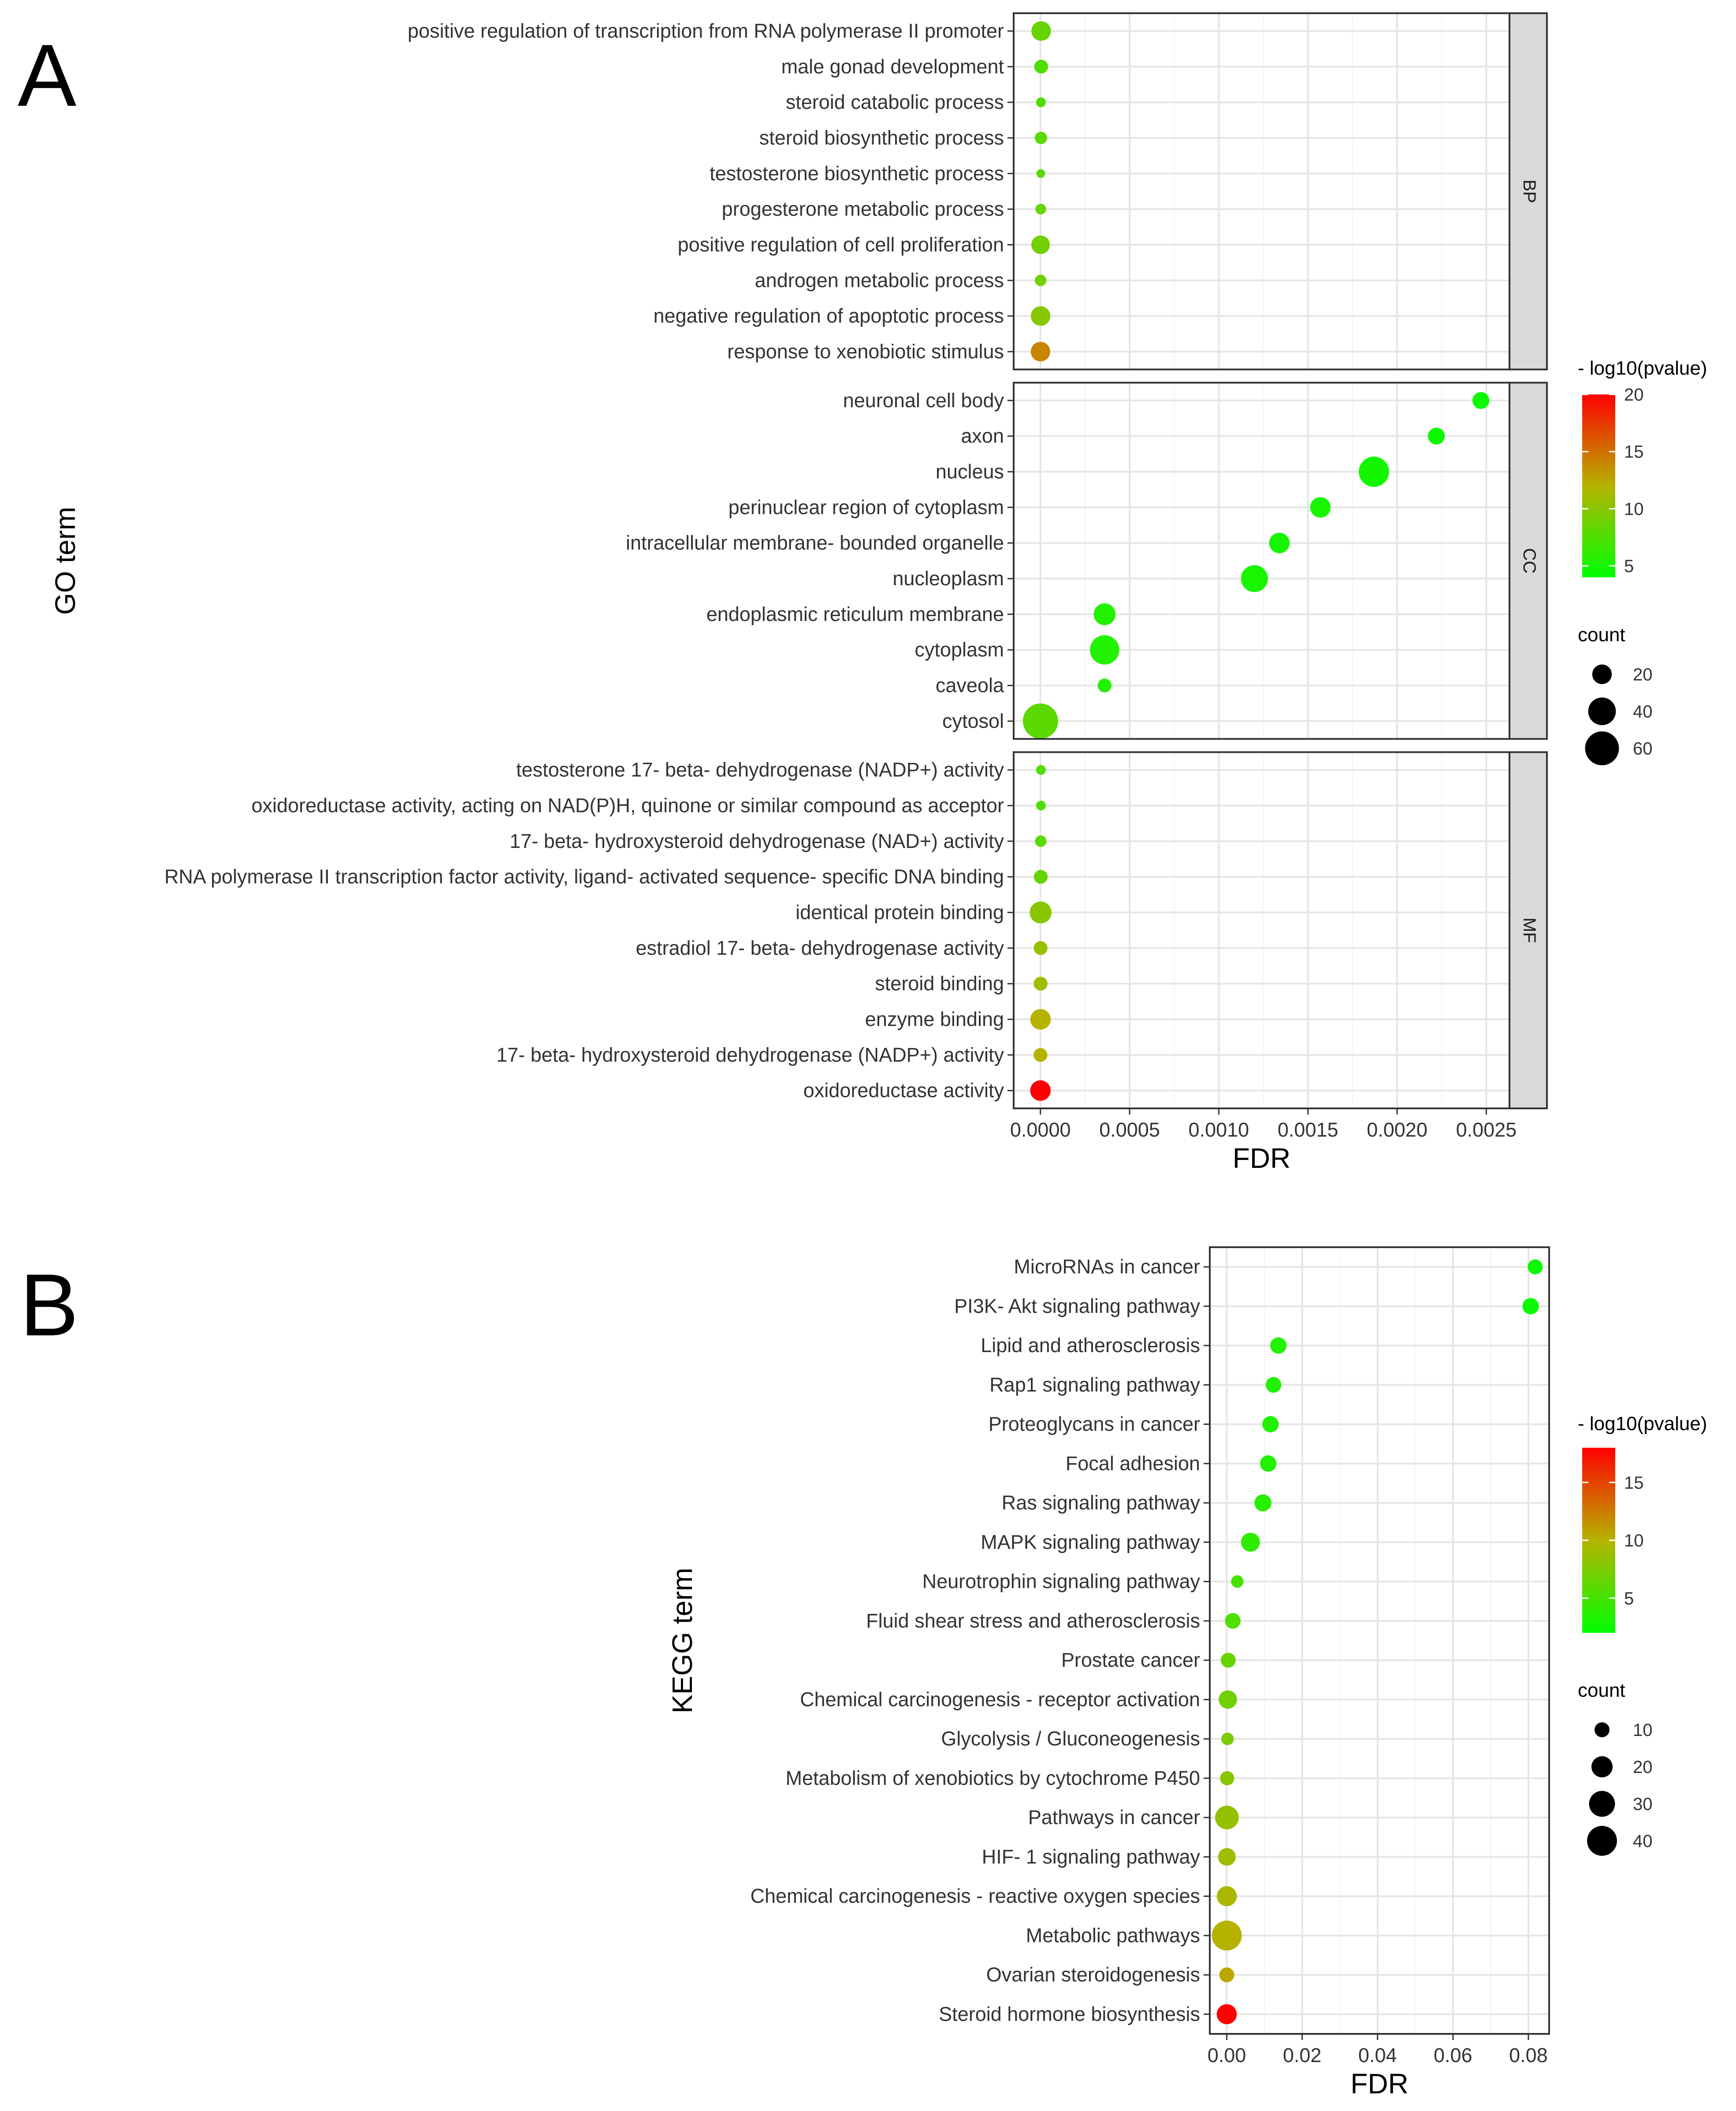  I want to click on x-tick-label: 0.06, so click(1453, 2055).